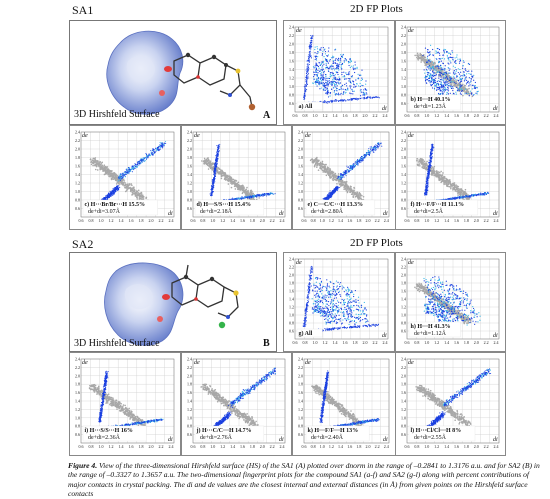  What do you see at coordinates (429, 211) in the screenshot?
I see `fp-plot-distance: de+di=2.5Å` at bounding box center [429, 211].